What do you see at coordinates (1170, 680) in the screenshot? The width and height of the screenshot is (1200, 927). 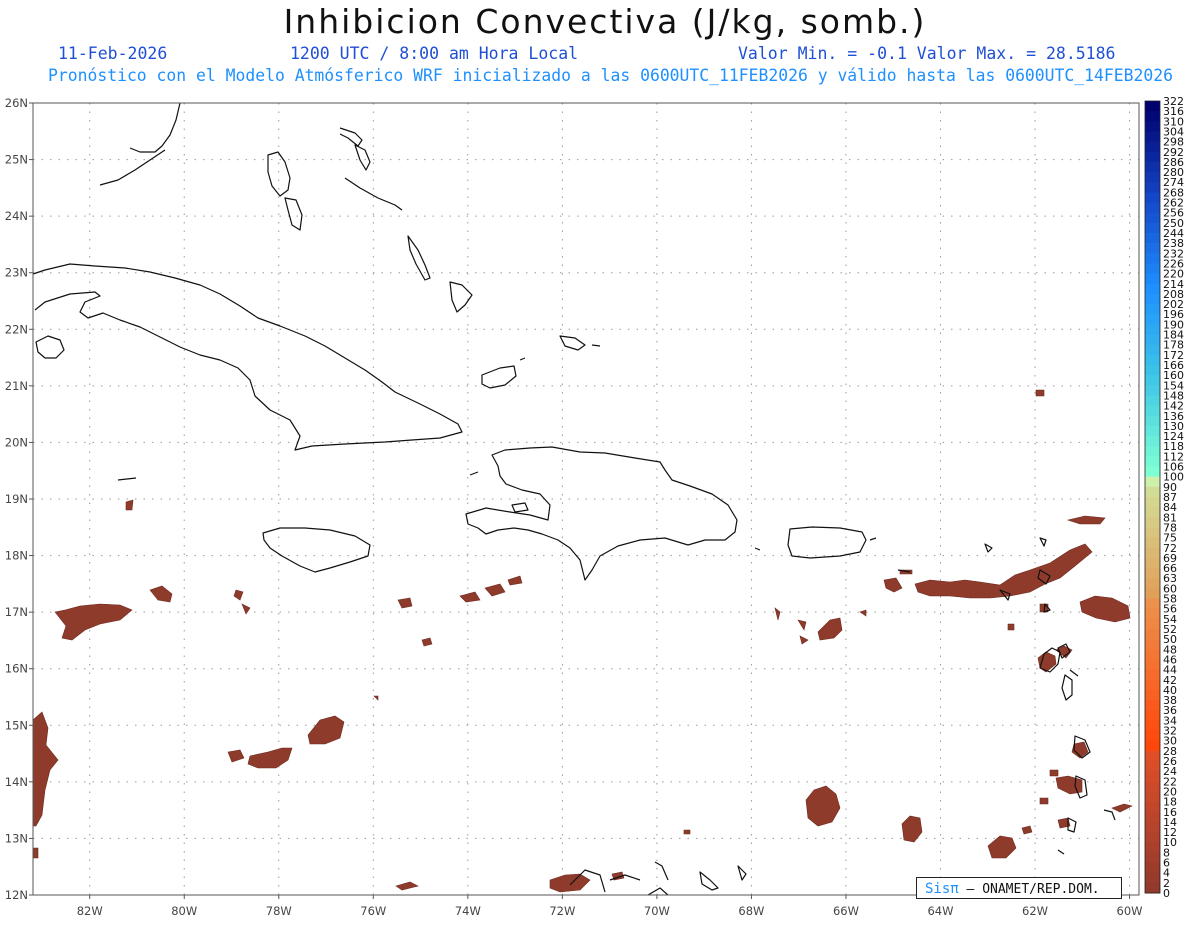 I see `colorbar-label: 42` at bounding box center [1170, 680].